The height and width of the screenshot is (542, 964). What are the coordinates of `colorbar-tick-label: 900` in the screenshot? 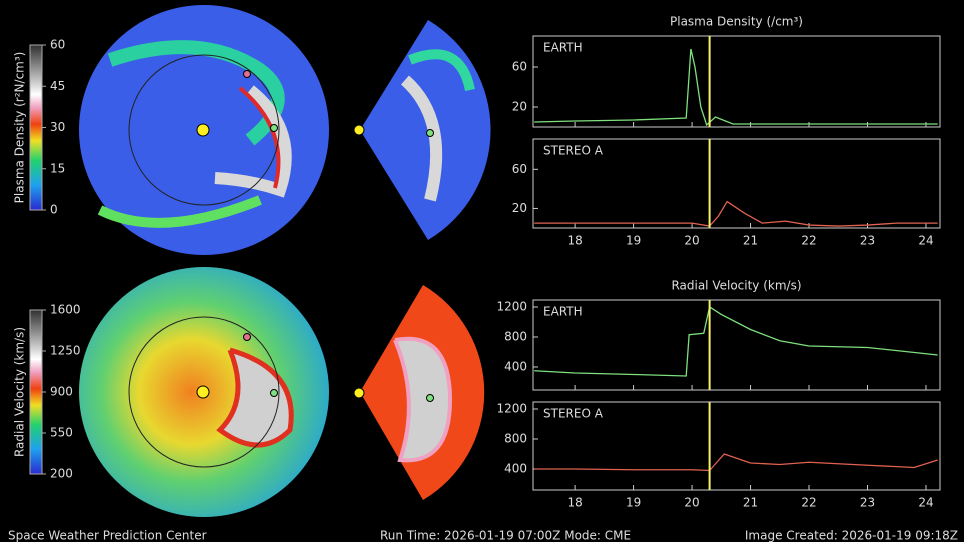 It's located at (61, 392).